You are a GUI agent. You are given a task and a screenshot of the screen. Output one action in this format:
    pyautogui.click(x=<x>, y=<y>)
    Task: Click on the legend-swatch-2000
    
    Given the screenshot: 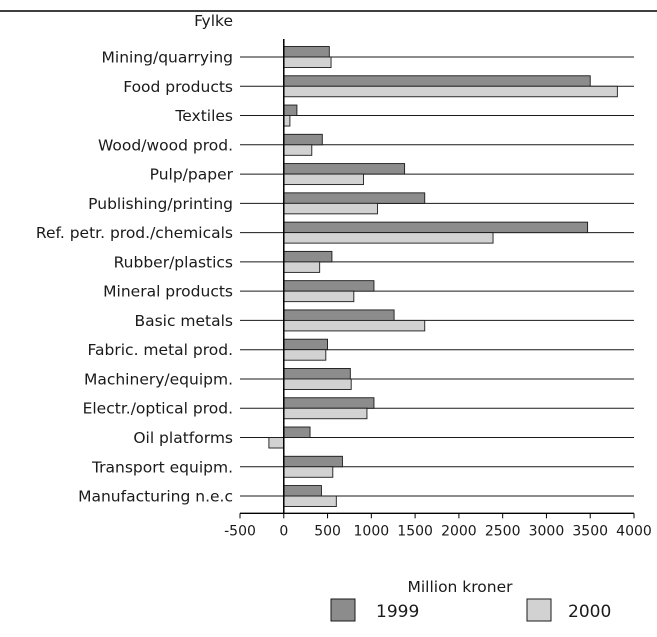 What is the action you would take?
    pyautogui.click(x=539, y=610)
    